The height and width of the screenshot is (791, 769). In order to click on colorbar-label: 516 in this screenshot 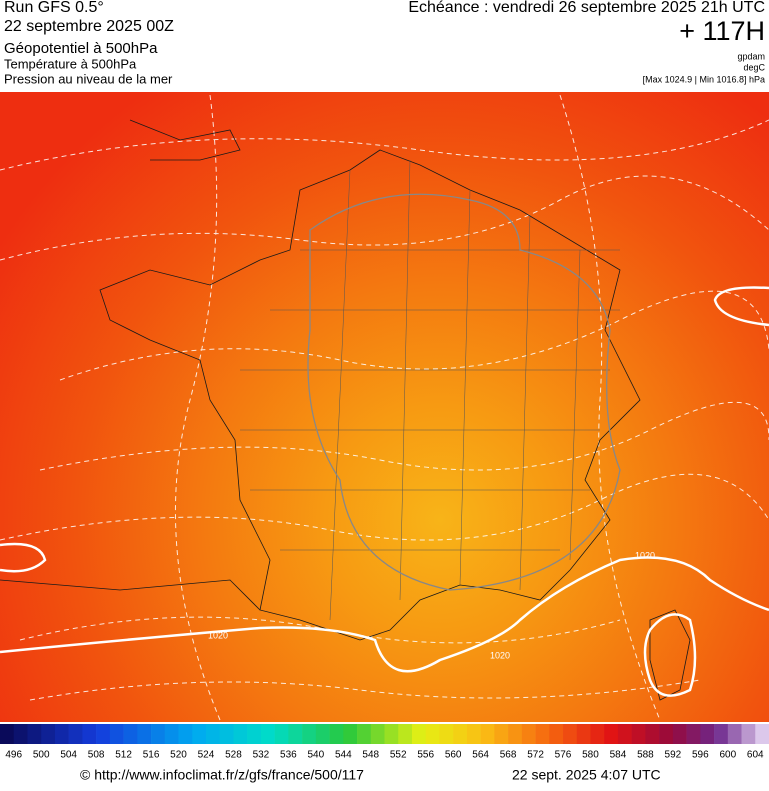, I will do `click(151, 755)`.